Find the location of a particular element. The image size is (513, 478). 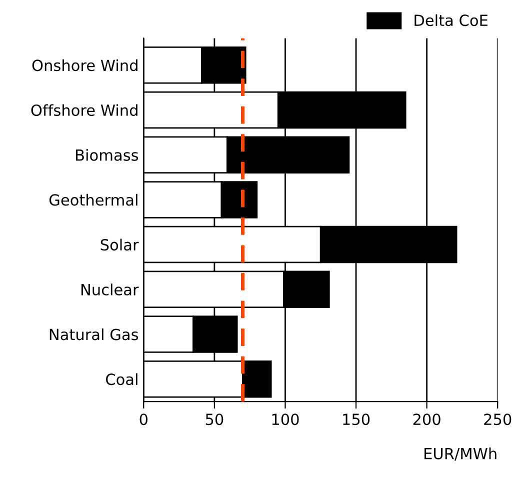

x-tick-label: 200 is located at coordinates (426, 420).